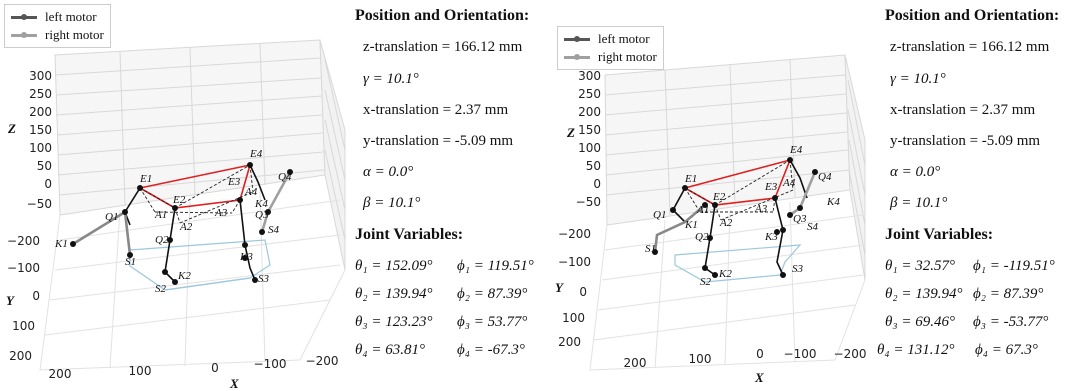 The height and width of the screenshot is (391, 1091). I want to click on phi-1: ϕ₁ = 119.51°, so click(495, 266).